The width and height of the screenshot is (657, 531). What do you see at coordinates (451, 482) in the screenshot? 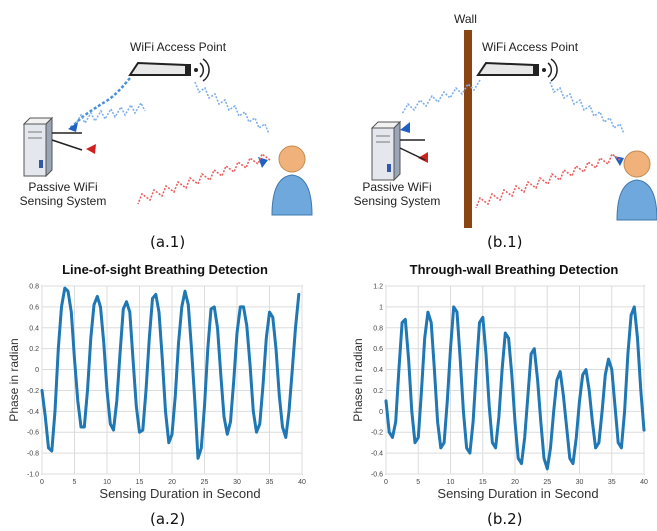
I see `chart-b2-xtick-label: 10` at bounding box center [451, 482].